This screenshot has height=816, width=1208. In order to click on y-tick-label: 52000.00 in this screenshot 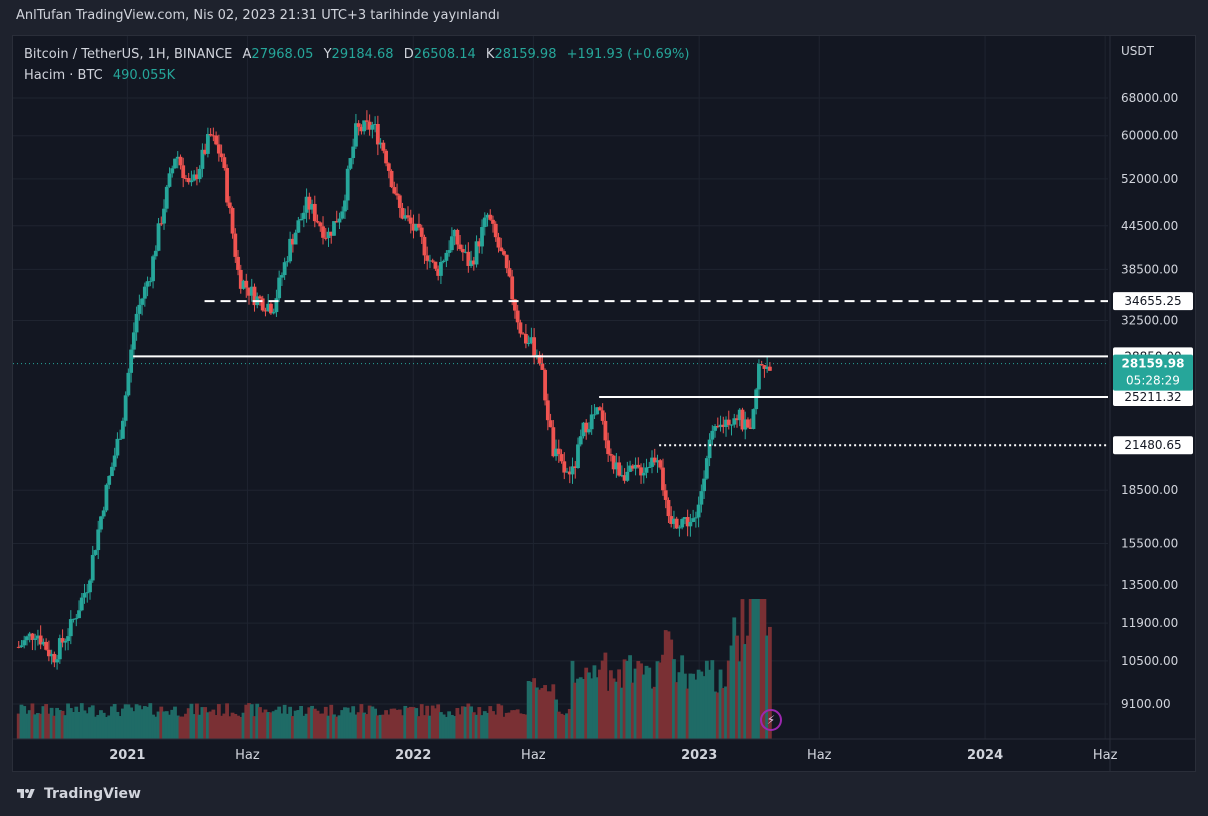, I will do `click(1149, 179)`.